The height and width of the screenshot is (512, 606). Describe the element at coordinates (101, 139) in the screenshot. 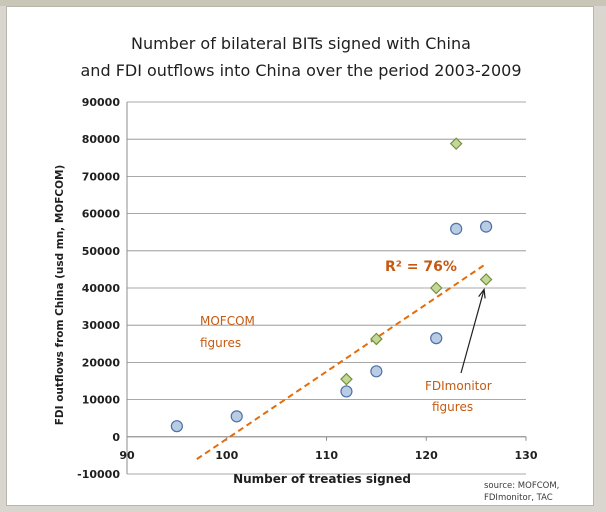

I see `y-tick-label: 80000` at that location.